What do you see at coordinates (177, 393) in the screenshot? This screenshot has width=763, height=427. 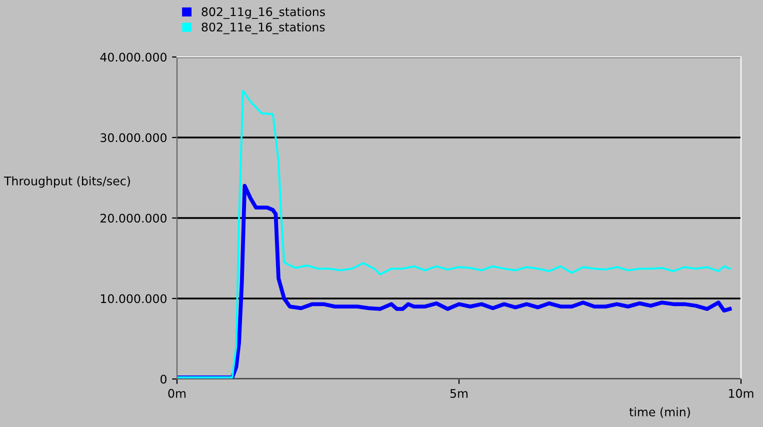 I see `x-tick-label: 0m` at bounding box center [177, 393].